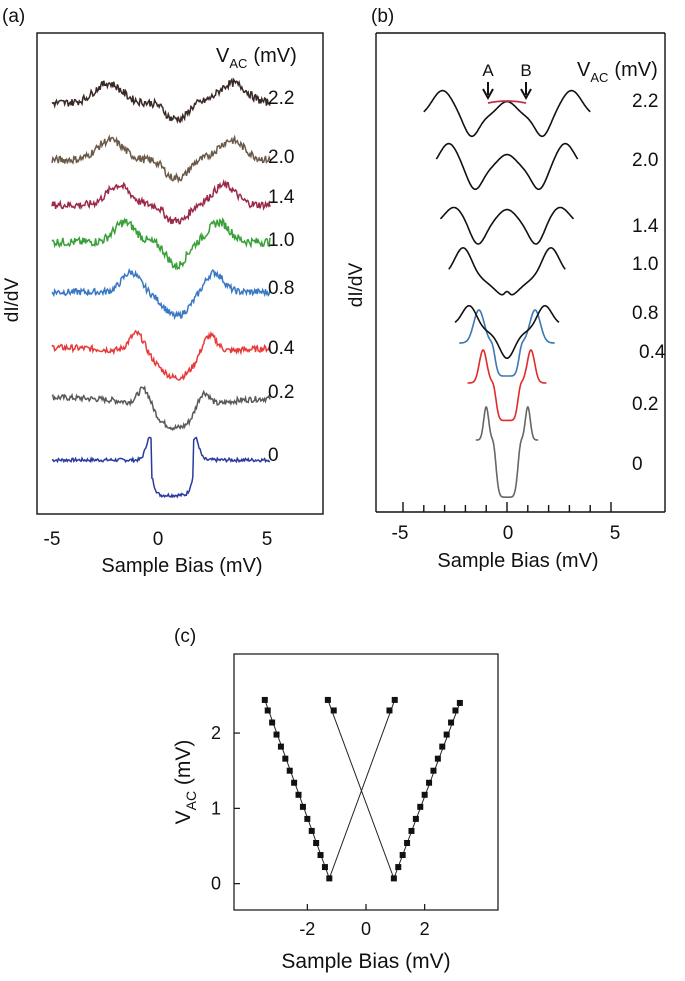 This screenshot has width=685, height=981. Describe the element at coordinates (508, 533) in the screenshot. I see `panel-b-tick-0: 0` at that location.